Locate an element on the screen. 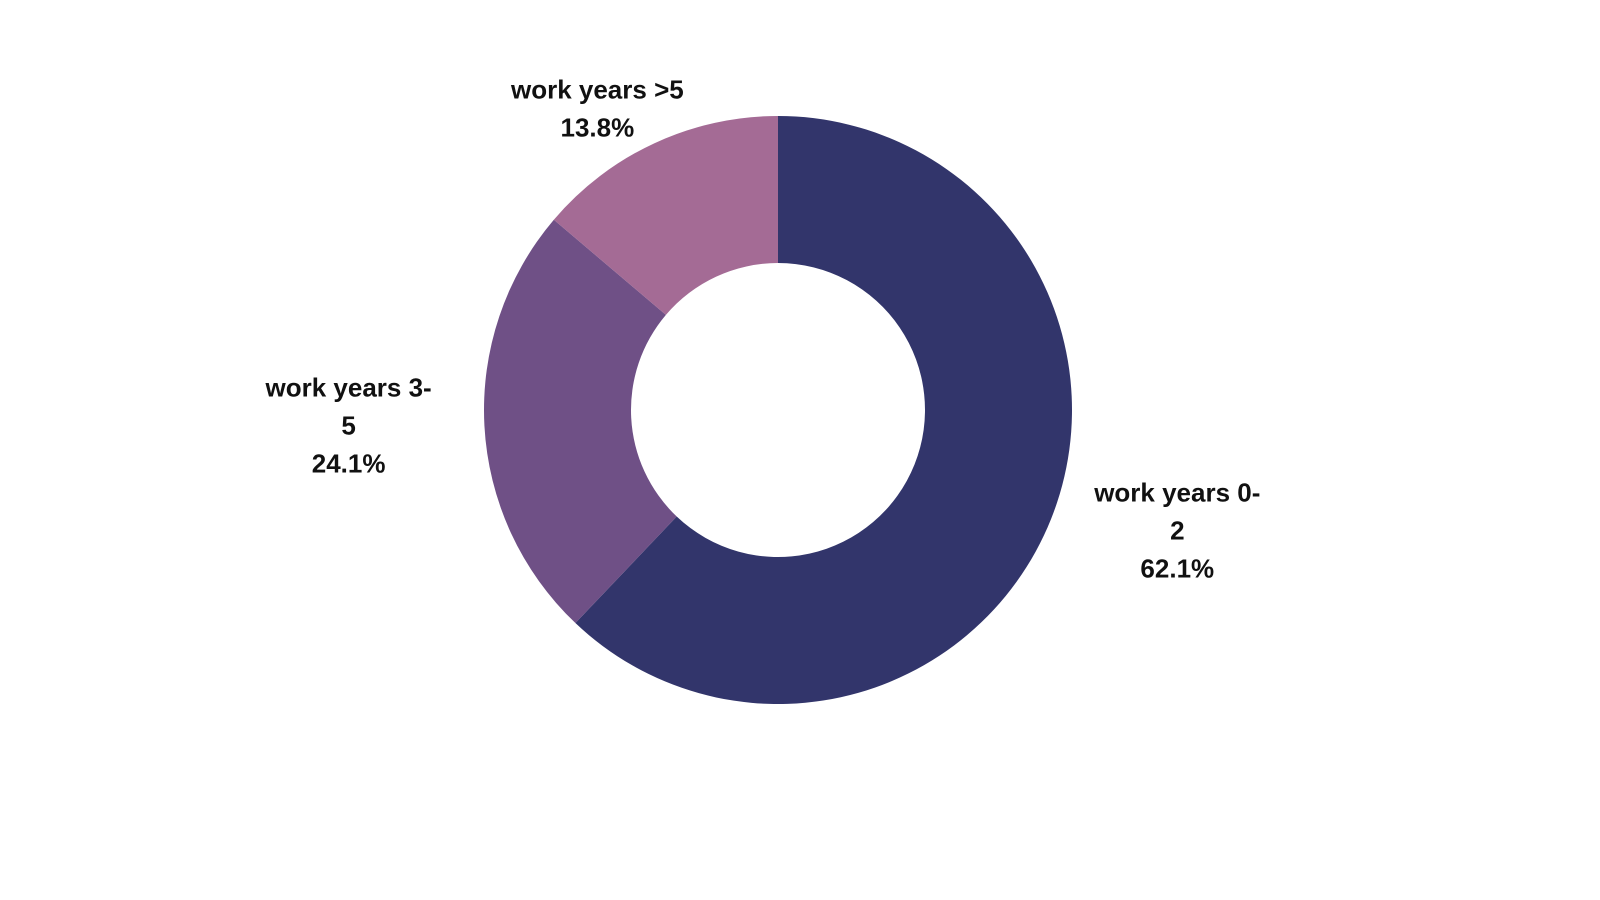 Image resolution: width=1600 pixels, height=900 pixels. label-line: 5 is located at coordinates (348, 425).